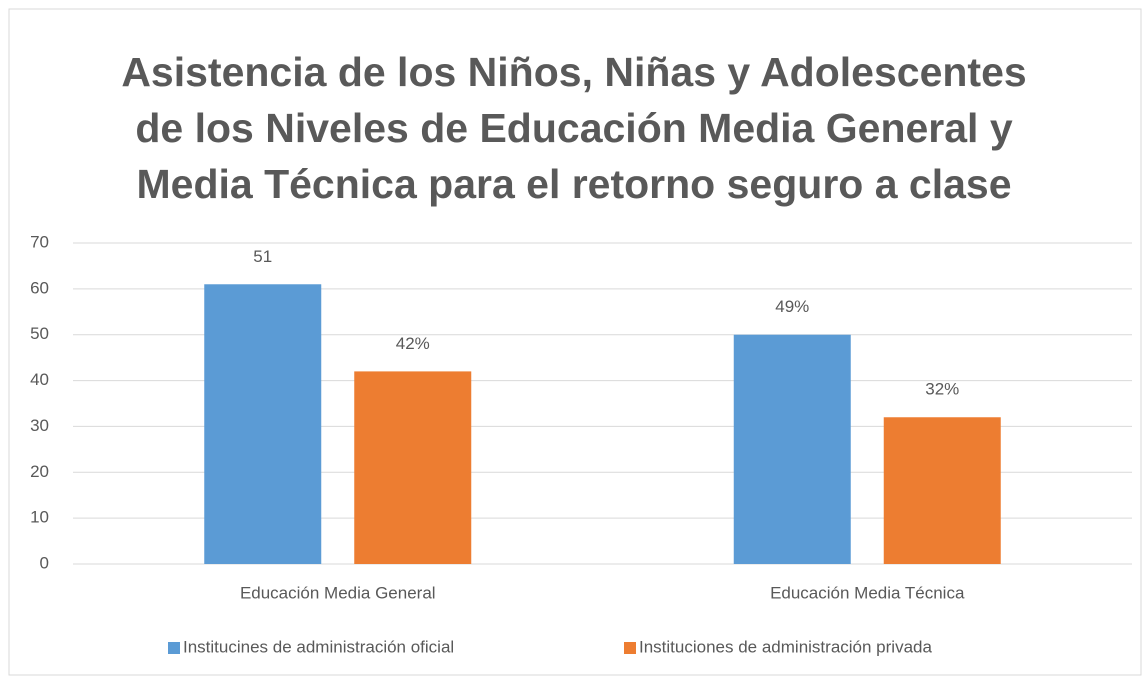 This screenshot has width=1148, height=681. What do you see at coordinates (942, 389) in the screenshot?
I see `data-label: 32%` at bounding box center [942, 389].